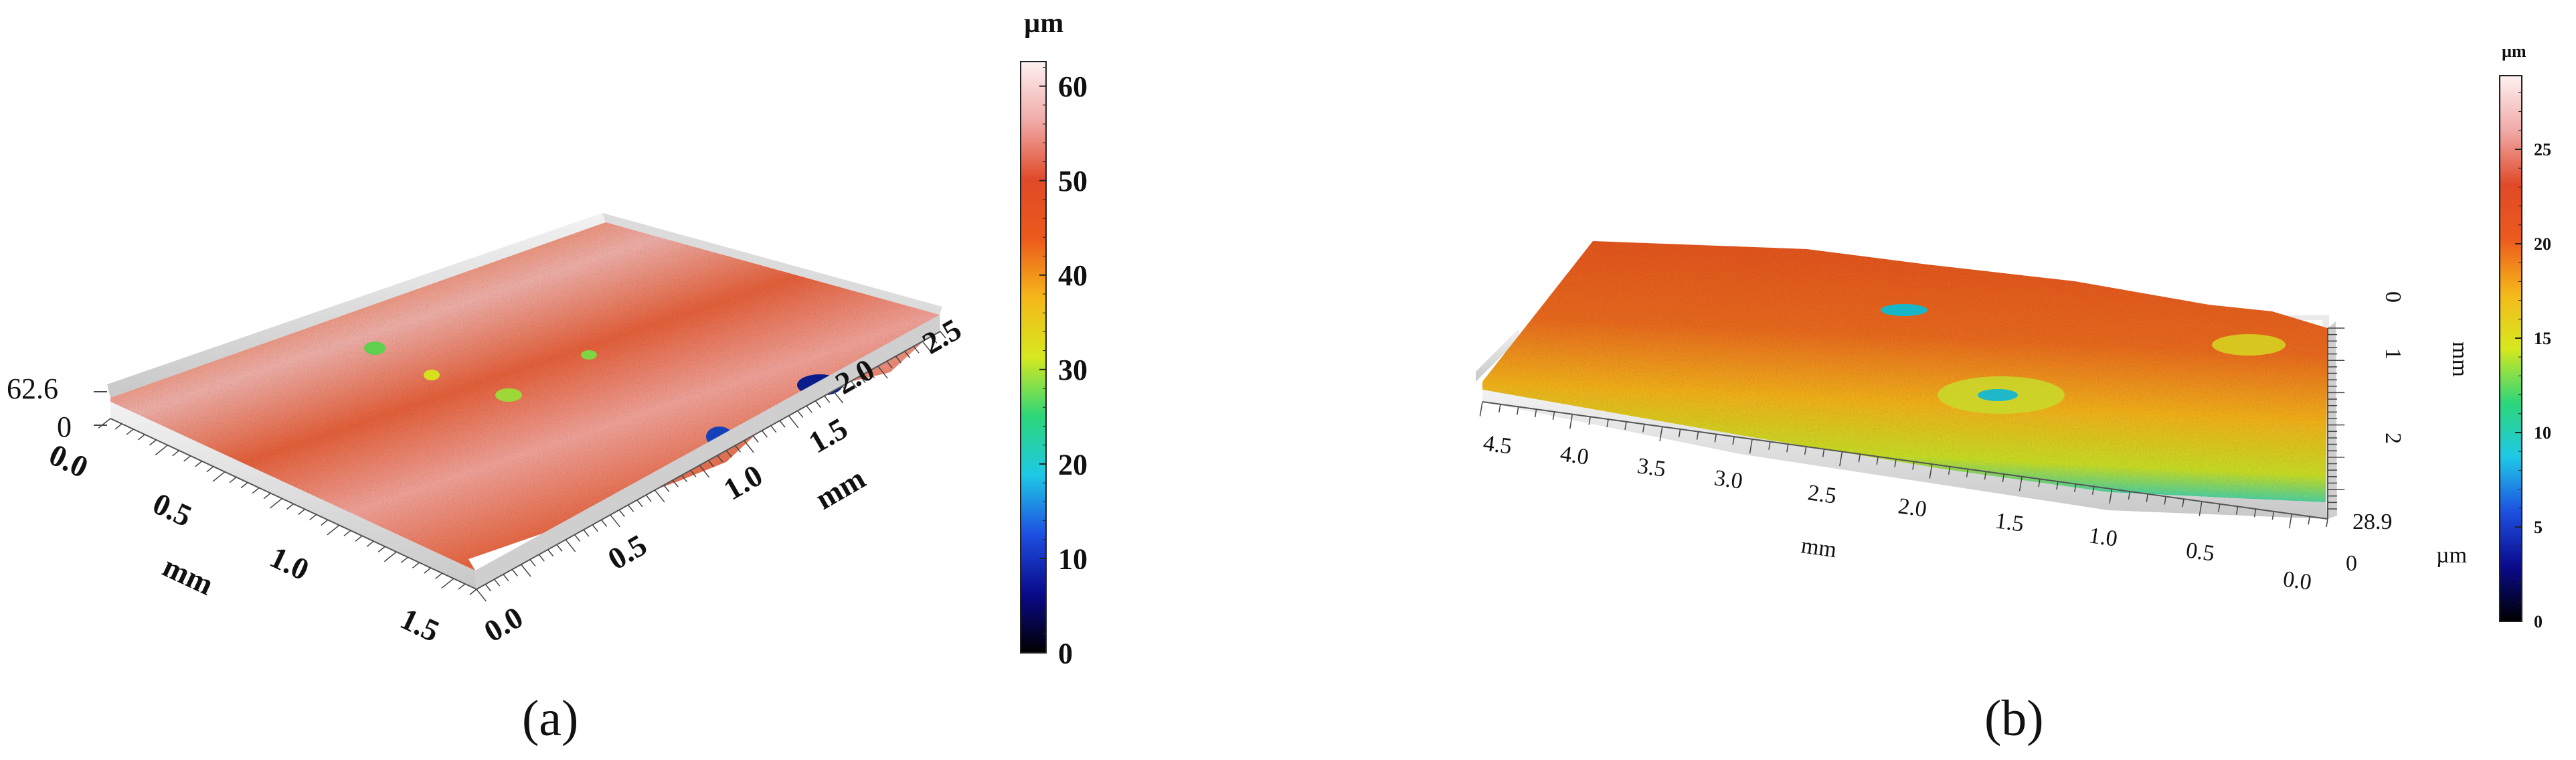 This screenshot has width=2576, height=760. What do you see at coordinates (2393, 297) in the screenshot?
I see `panel-b-y-tick: 0` at bounding box center [2393, 297].